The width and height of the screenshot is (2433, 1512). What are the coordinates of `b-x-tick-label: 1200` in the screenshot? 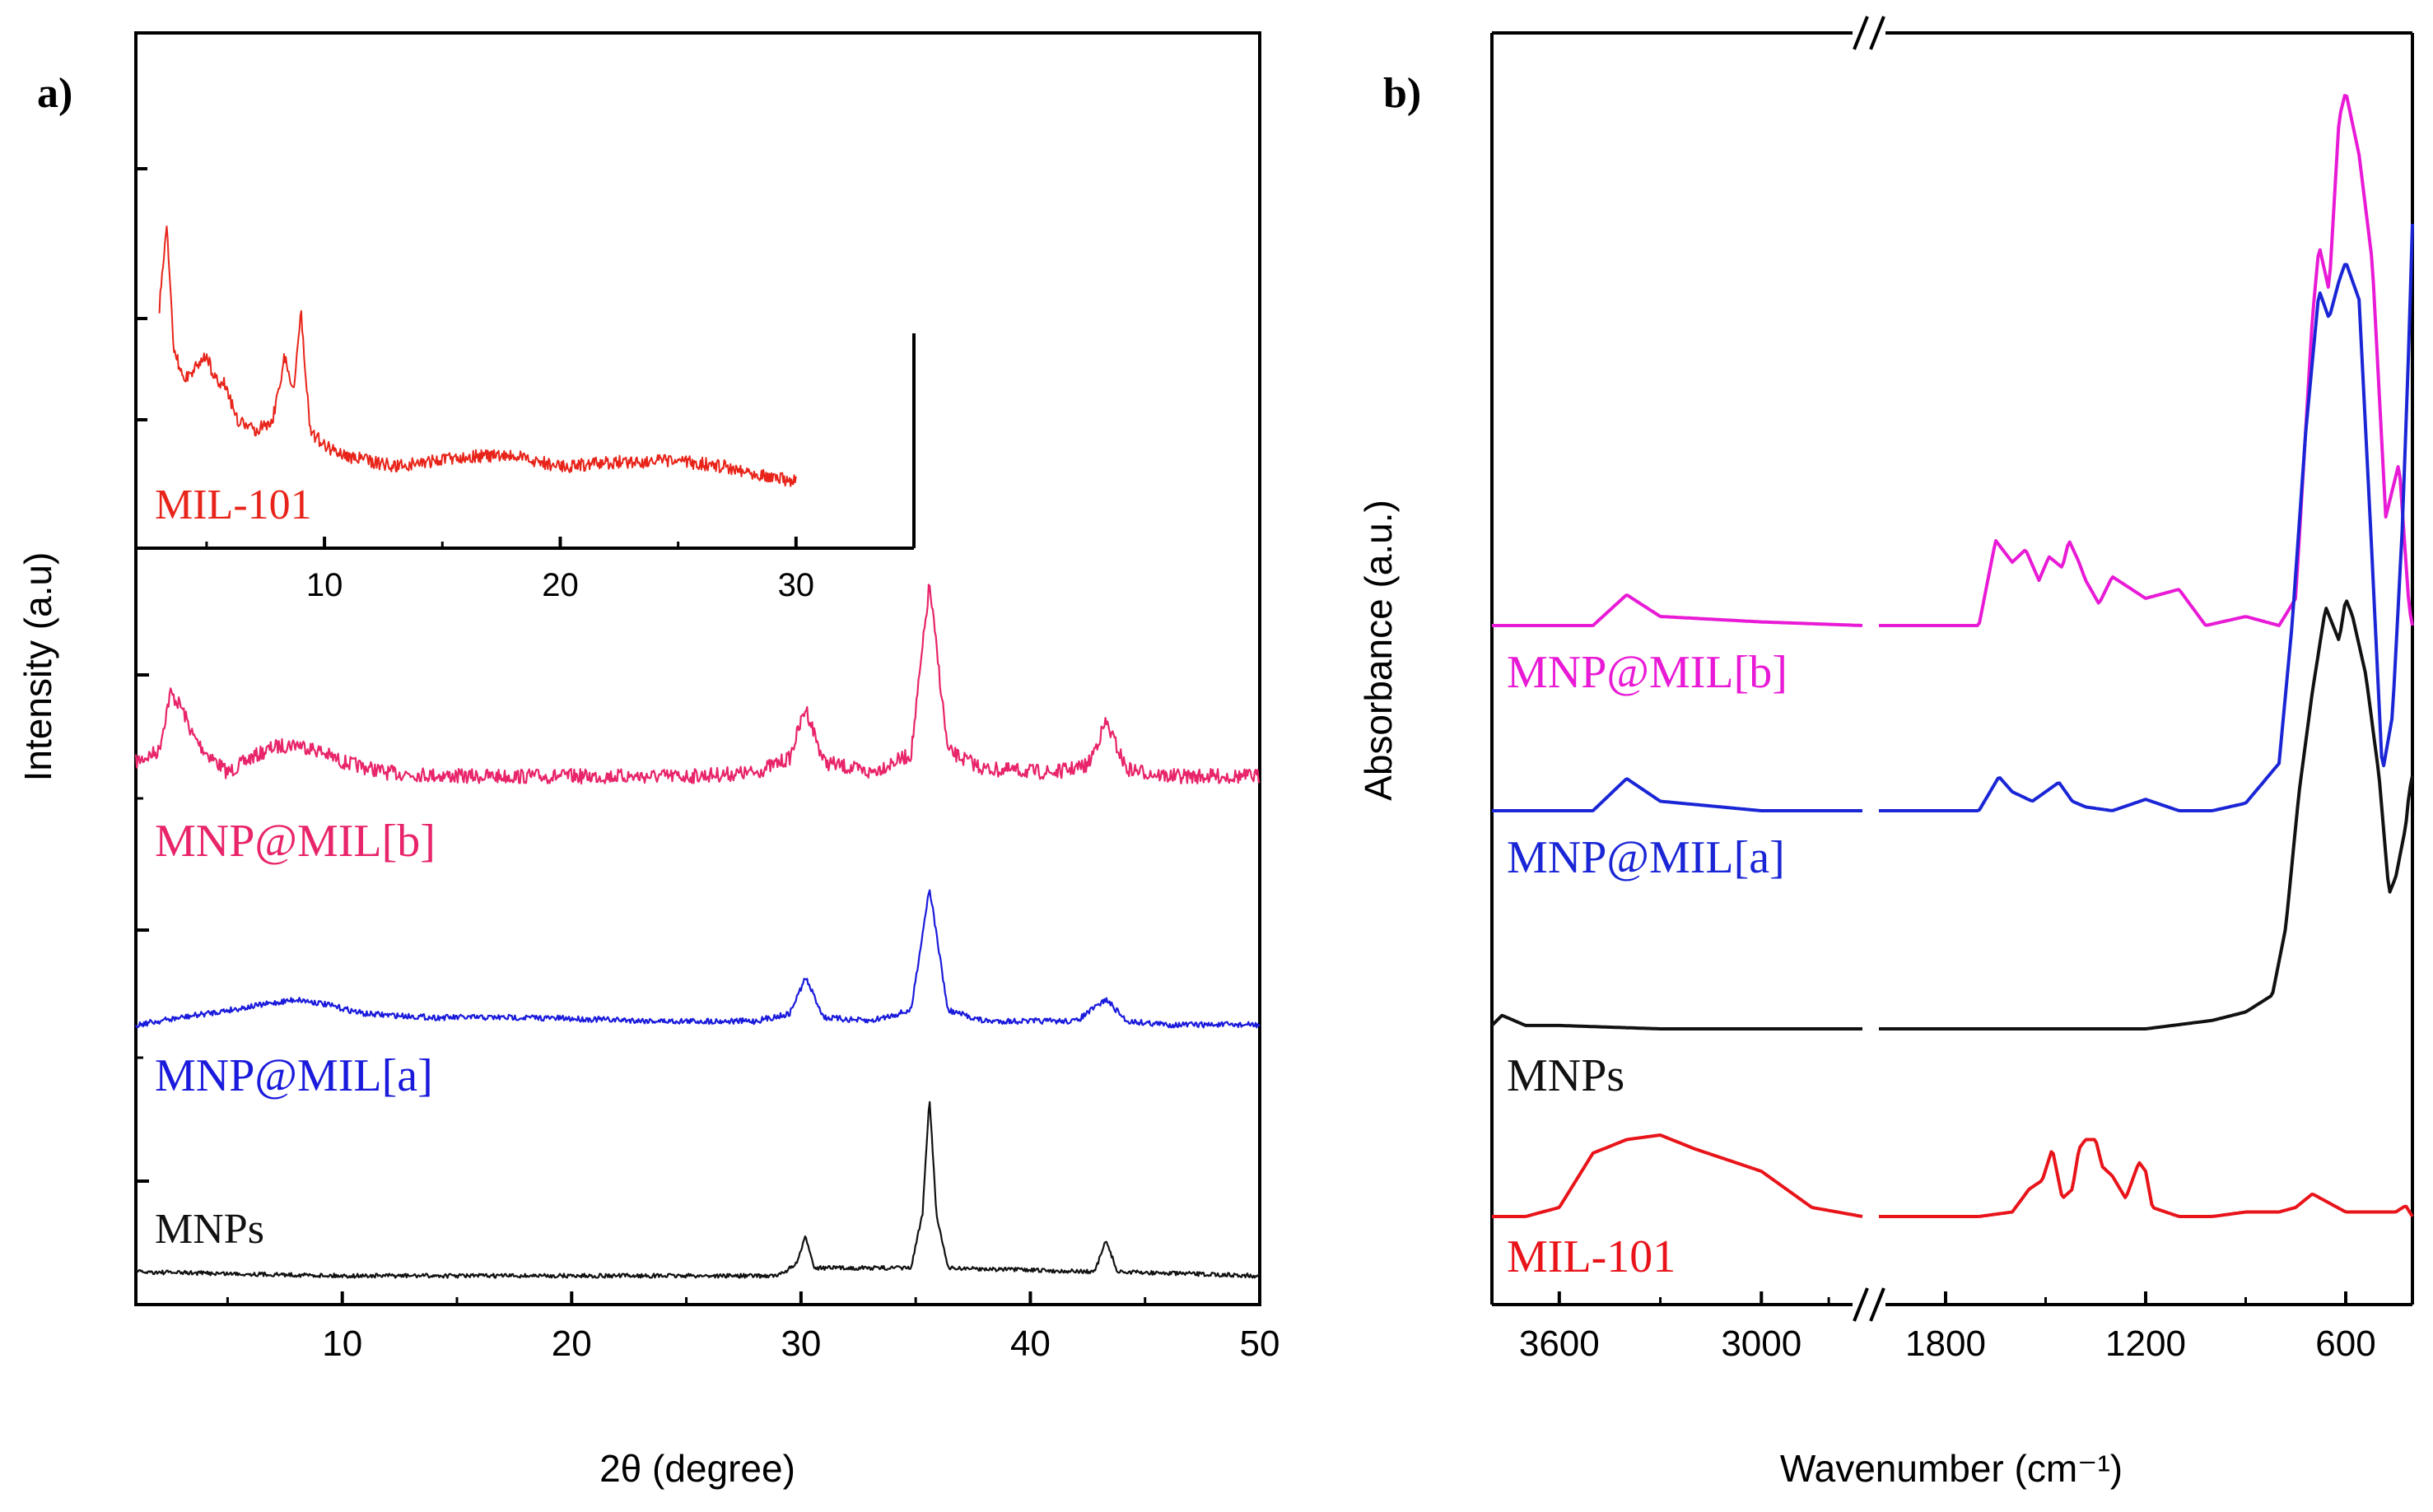 It's located at (2145, 1344).